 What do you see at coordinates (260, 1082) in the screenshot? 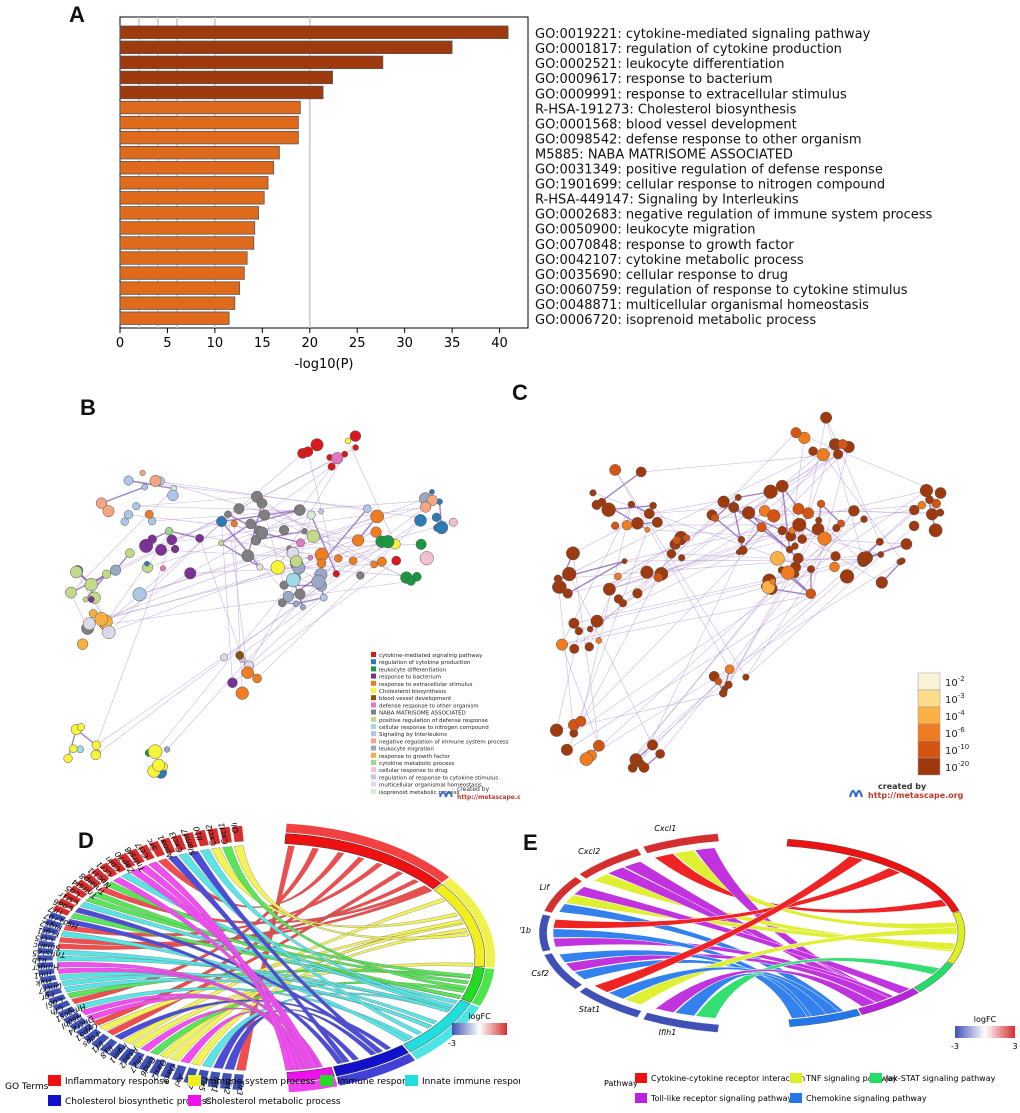
I see `legend-label: Immune system process` at bounding box center [260, 1082].